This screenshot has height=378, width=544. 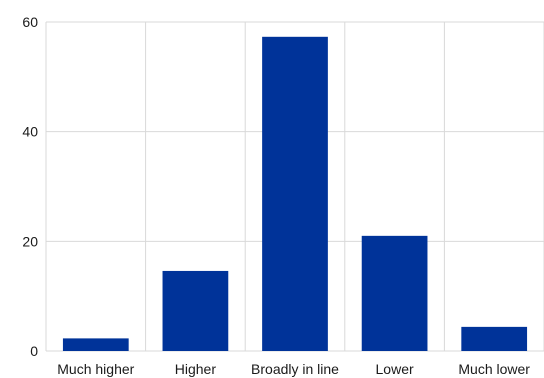 I want to click on x-tick-label: Broadly in line, so click(x=295, y=369).